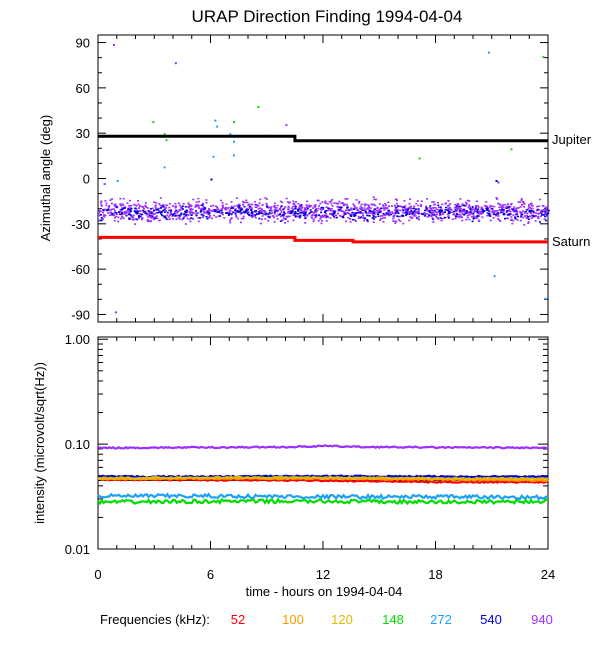 This screenshot has width=600, height=650. I want to click on legend-entry-272: 272, so click(441, 619).